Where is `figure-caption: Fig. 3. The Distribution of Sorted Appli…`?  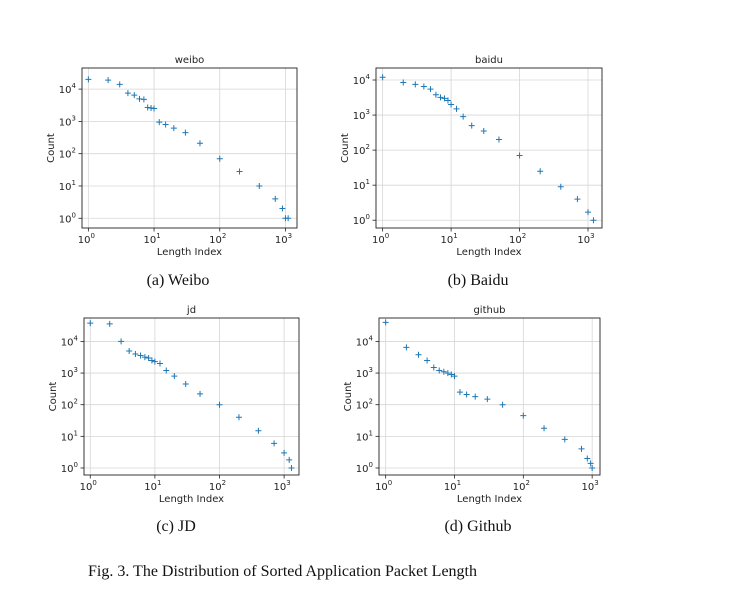
figure-caption: Fig. 3. The Distribution of Sorted Appli… is located at coordinates (282, 571).